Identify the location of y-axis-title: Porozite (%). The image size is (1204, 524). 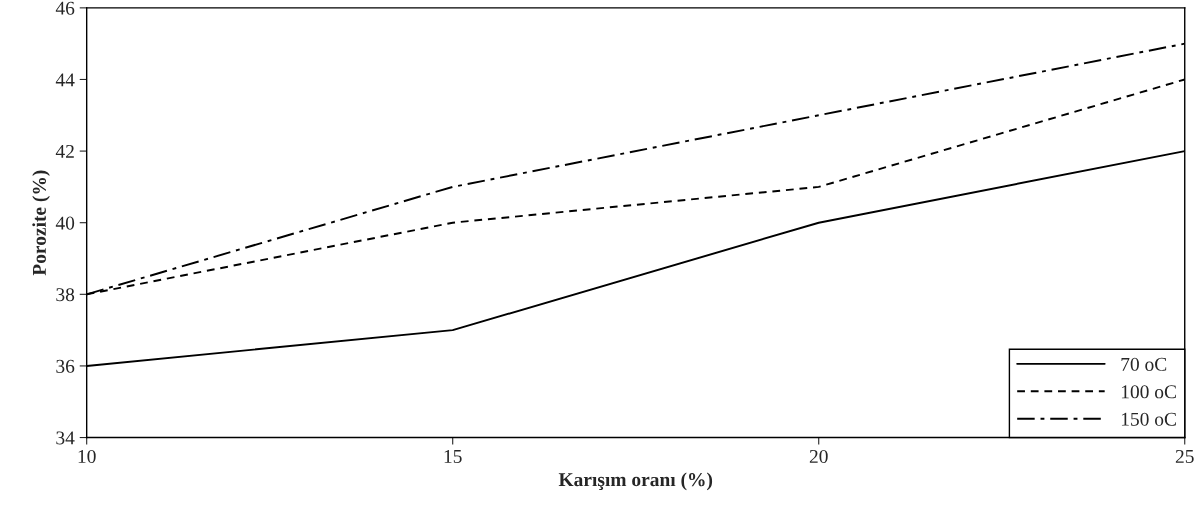
(41, 223).